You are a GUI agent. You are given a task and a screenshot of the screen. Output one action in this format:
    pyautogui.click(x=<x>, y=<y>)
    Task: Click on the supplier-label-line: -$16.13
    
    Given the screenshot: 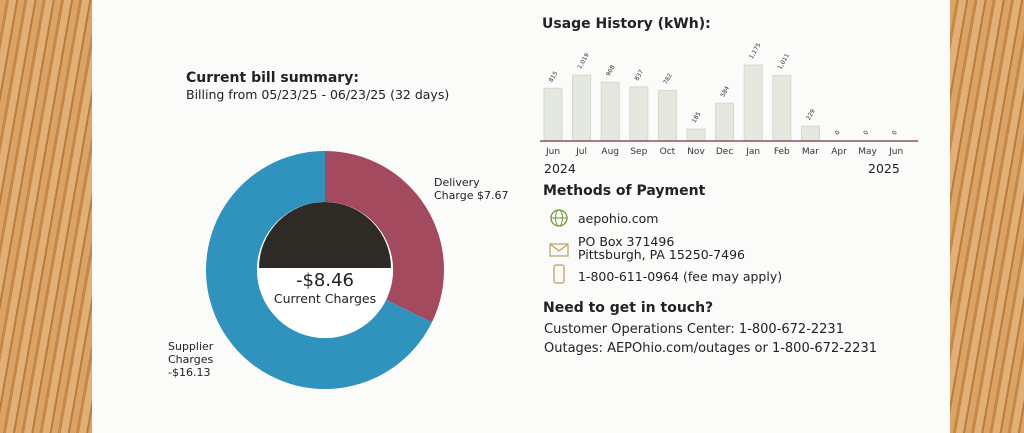 What is the action you would take?
    pyautogui.click(x=189, y=372)
    